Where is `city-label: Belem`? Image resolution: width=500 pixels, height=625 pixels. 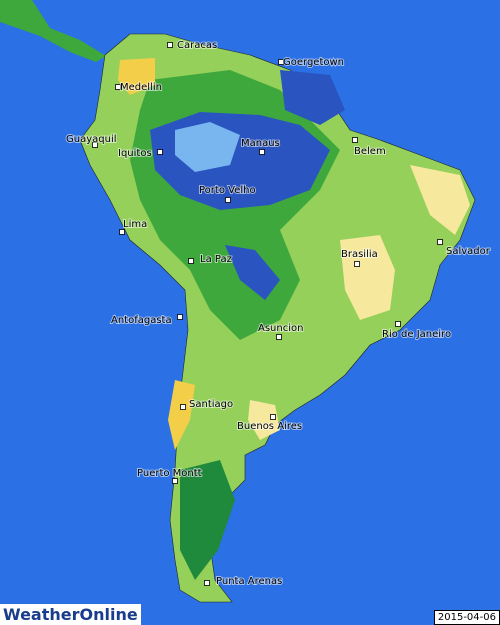 city-label: Belem is located at coordinates (370, 151).